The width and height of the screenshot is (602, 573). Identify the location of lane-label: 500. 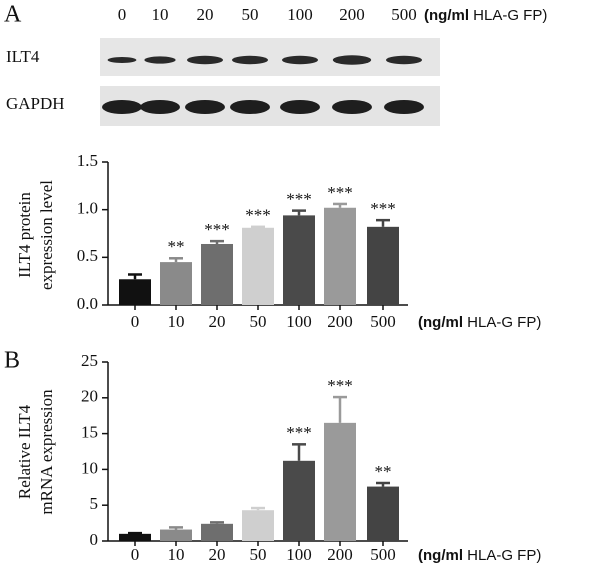
(404, 14).